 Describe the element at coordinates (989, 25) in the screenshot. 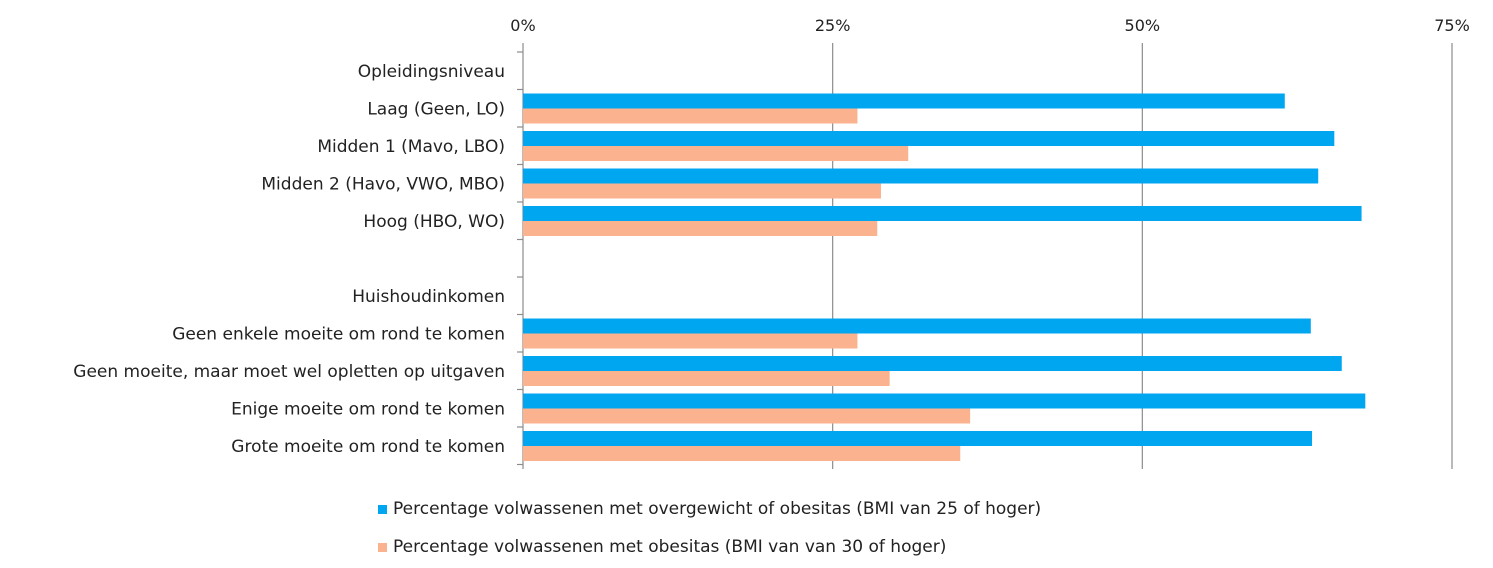

I see `x-axis-ticks: 0% 25% 50% 75%` at that location.